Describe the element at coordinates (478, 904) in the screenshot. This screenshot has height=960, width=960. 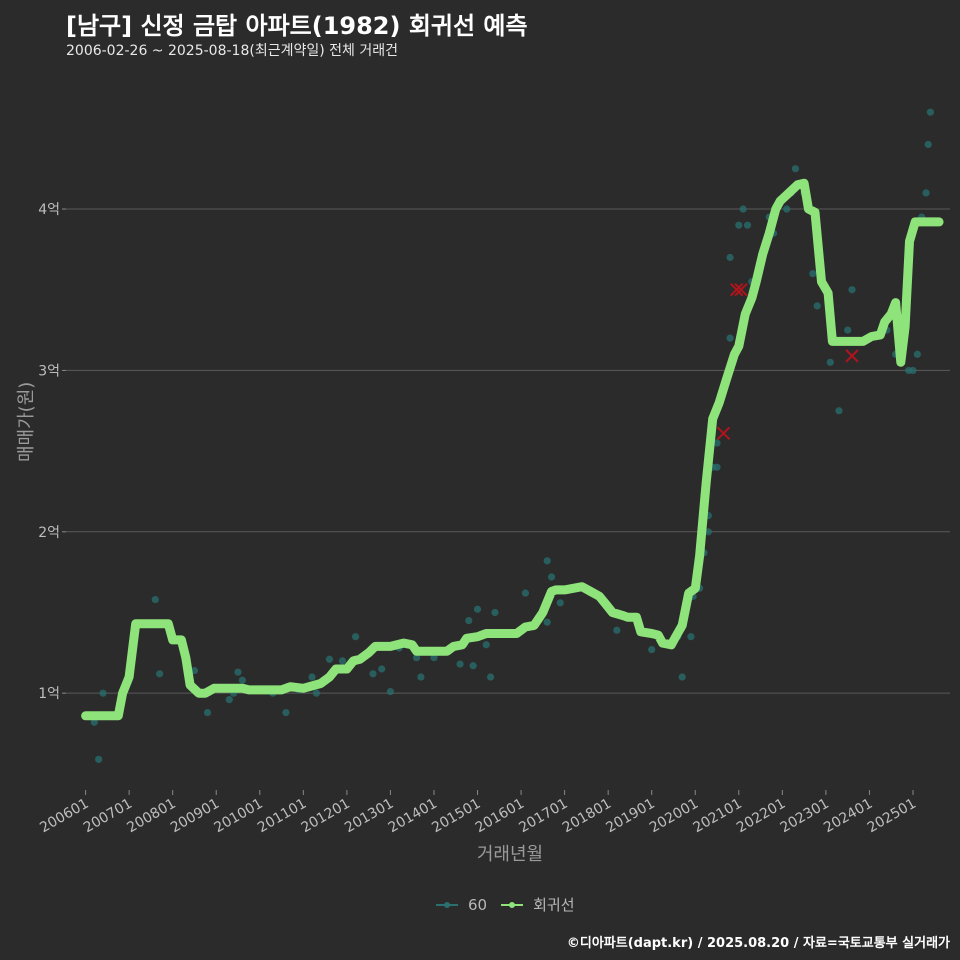
I see `legend-label-scatter: 60` at that location.